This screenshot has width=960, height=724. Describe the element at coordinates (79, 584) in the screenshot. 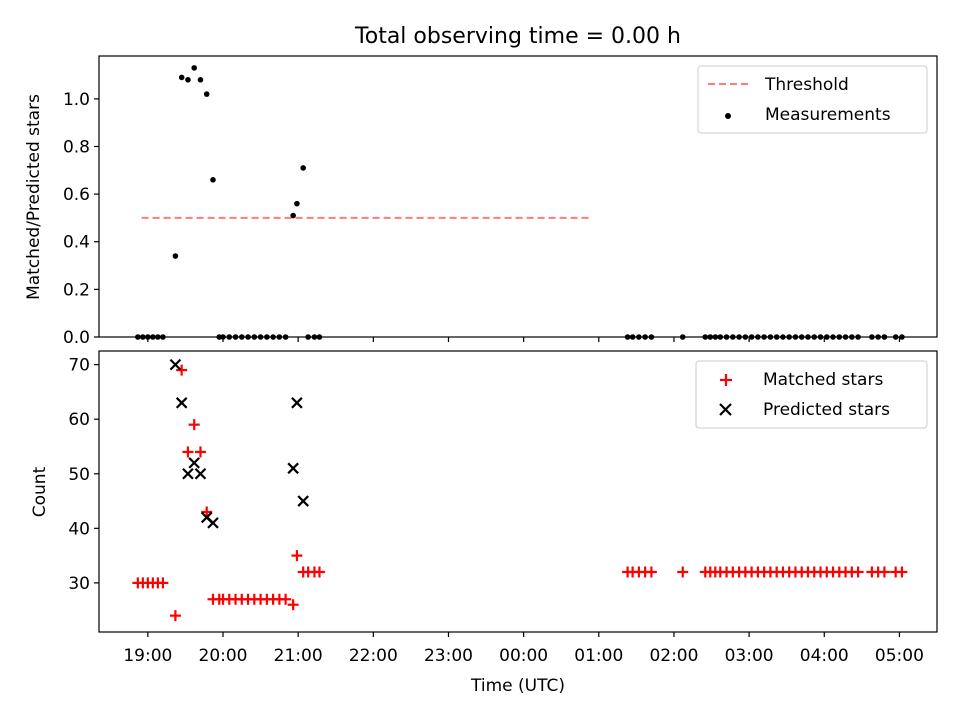

I see `bottom-y-tick-label: 30` at that location.